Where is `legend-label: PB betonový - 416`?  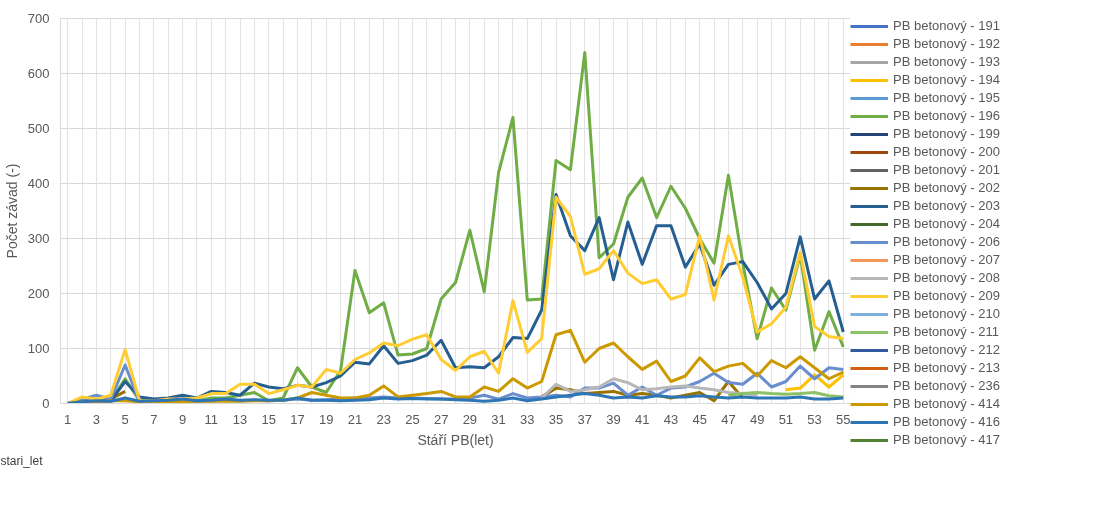
legend-label: PB betonový - 416 is located at coordinates (946, 421).